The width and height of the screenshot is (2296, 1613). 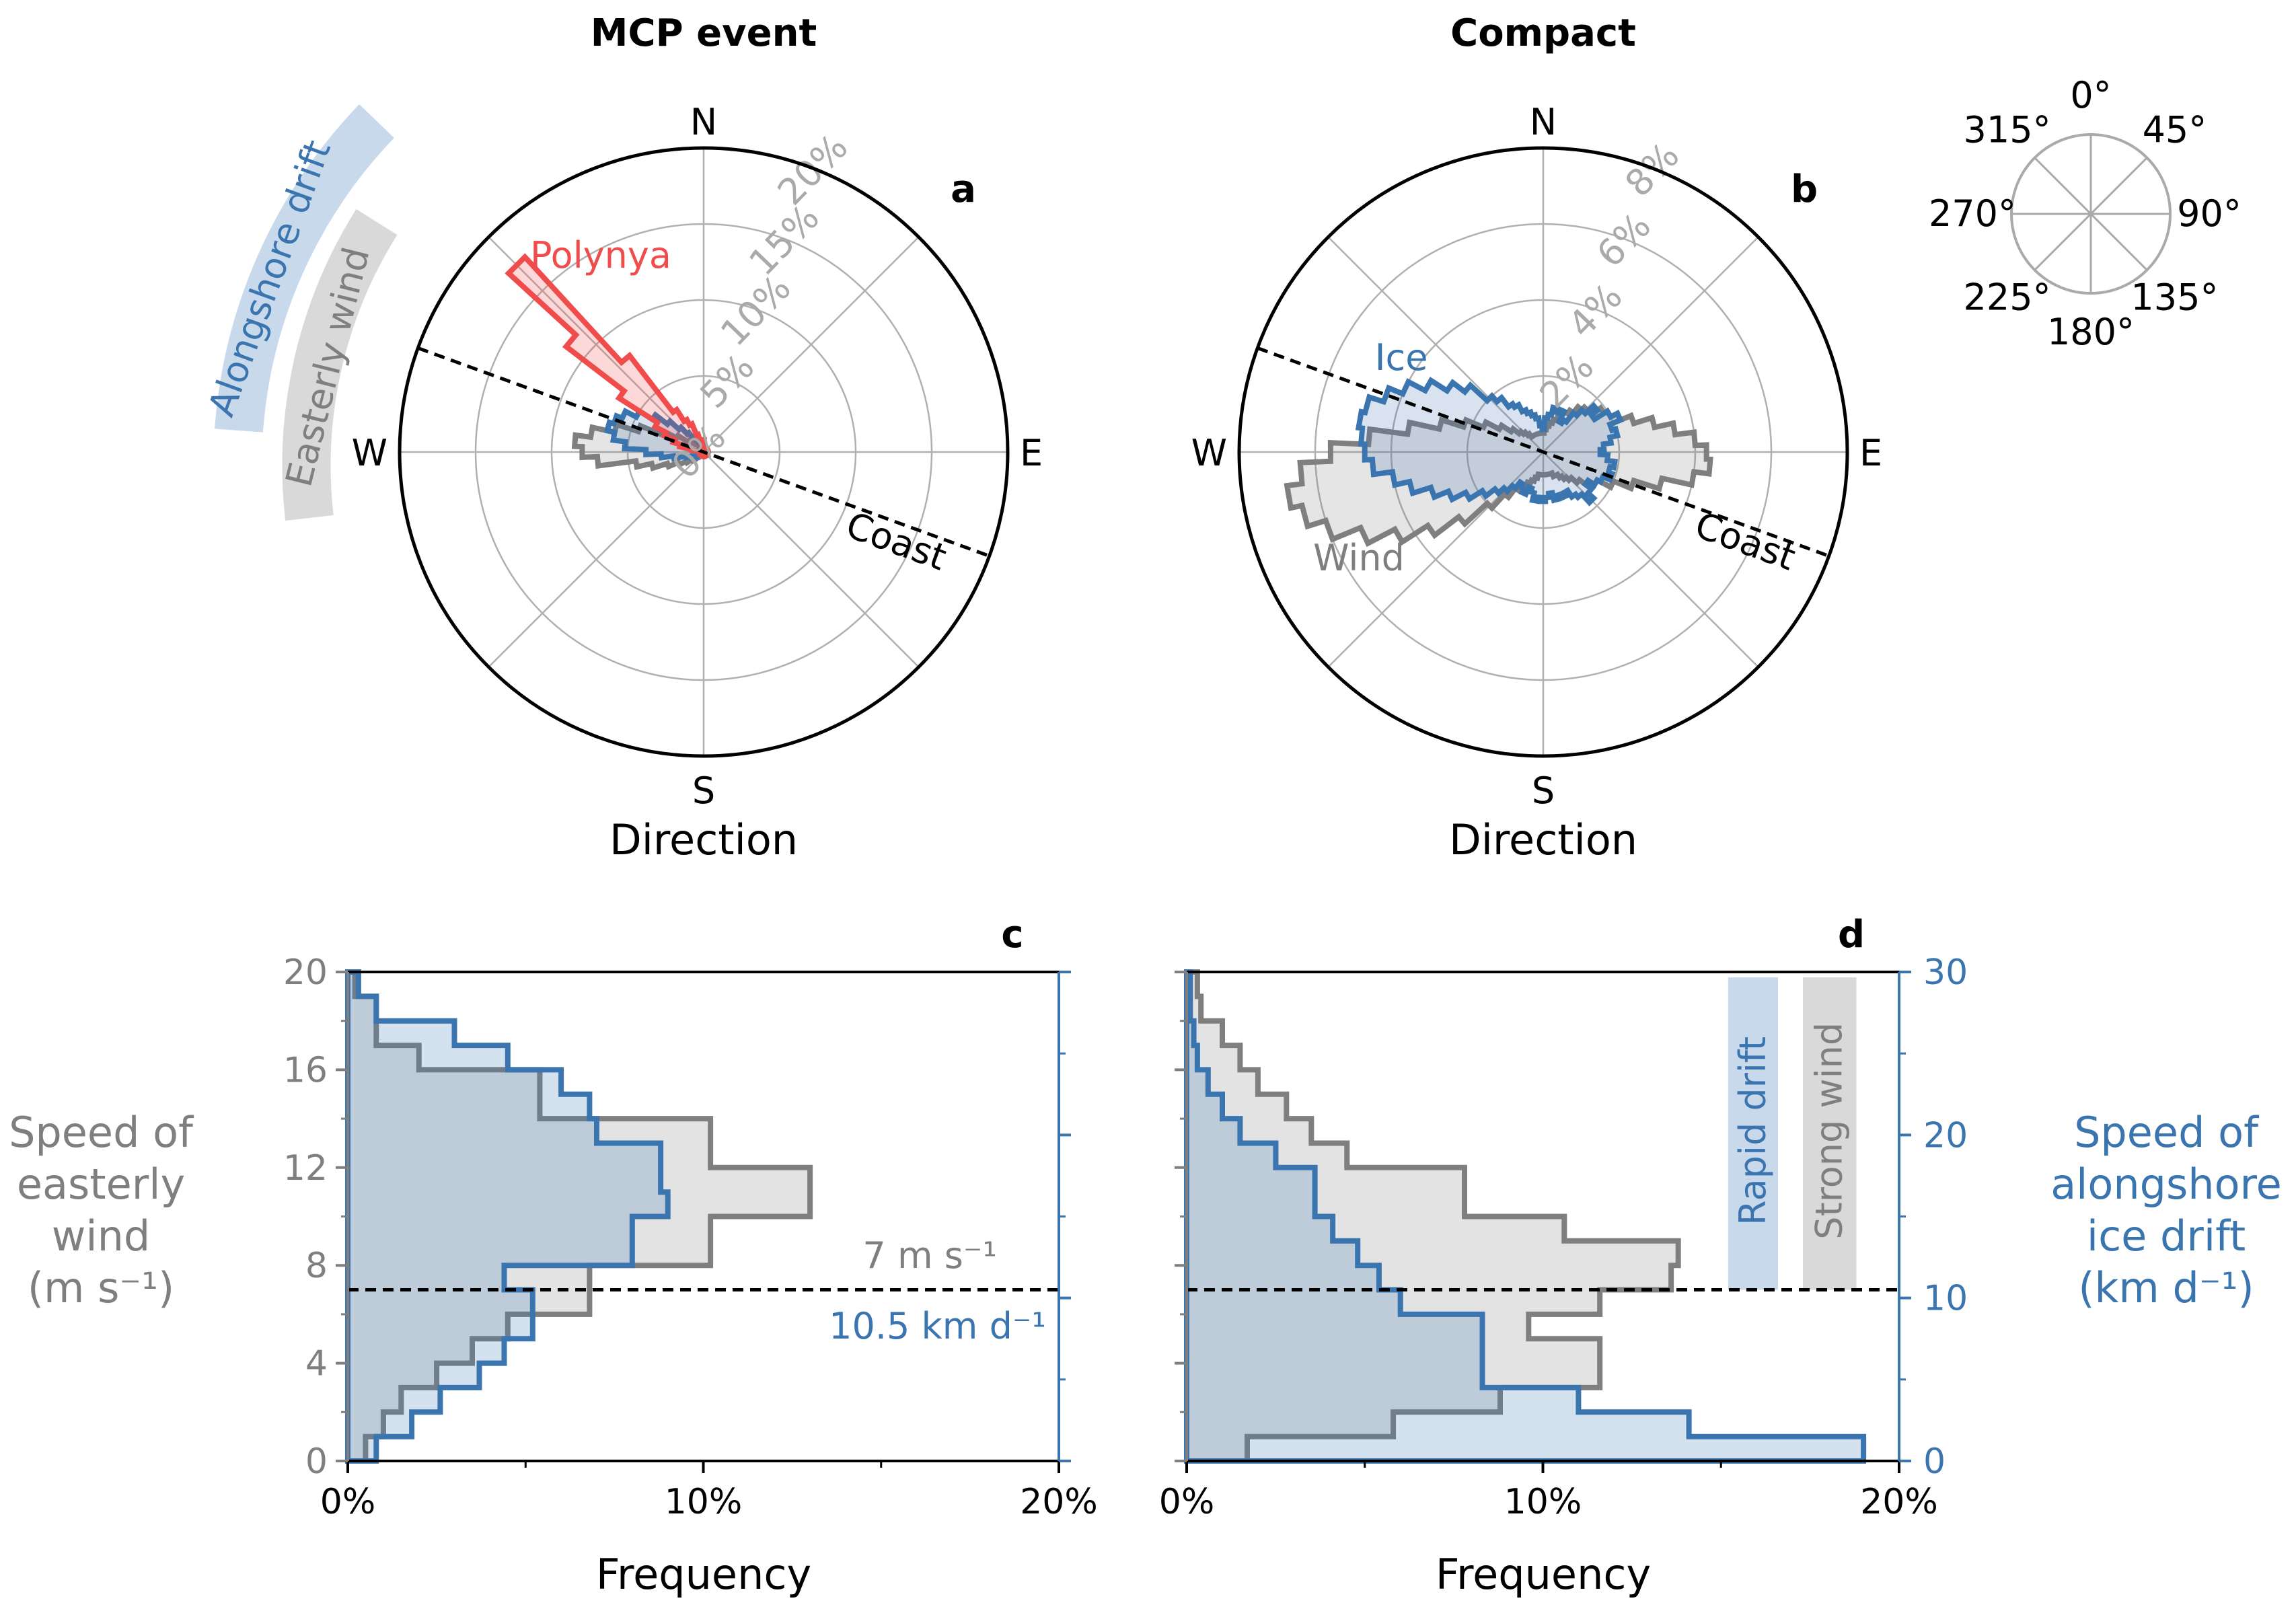 I want to click on panel-a-xlabel: Direction, so click(x=703, y=839).